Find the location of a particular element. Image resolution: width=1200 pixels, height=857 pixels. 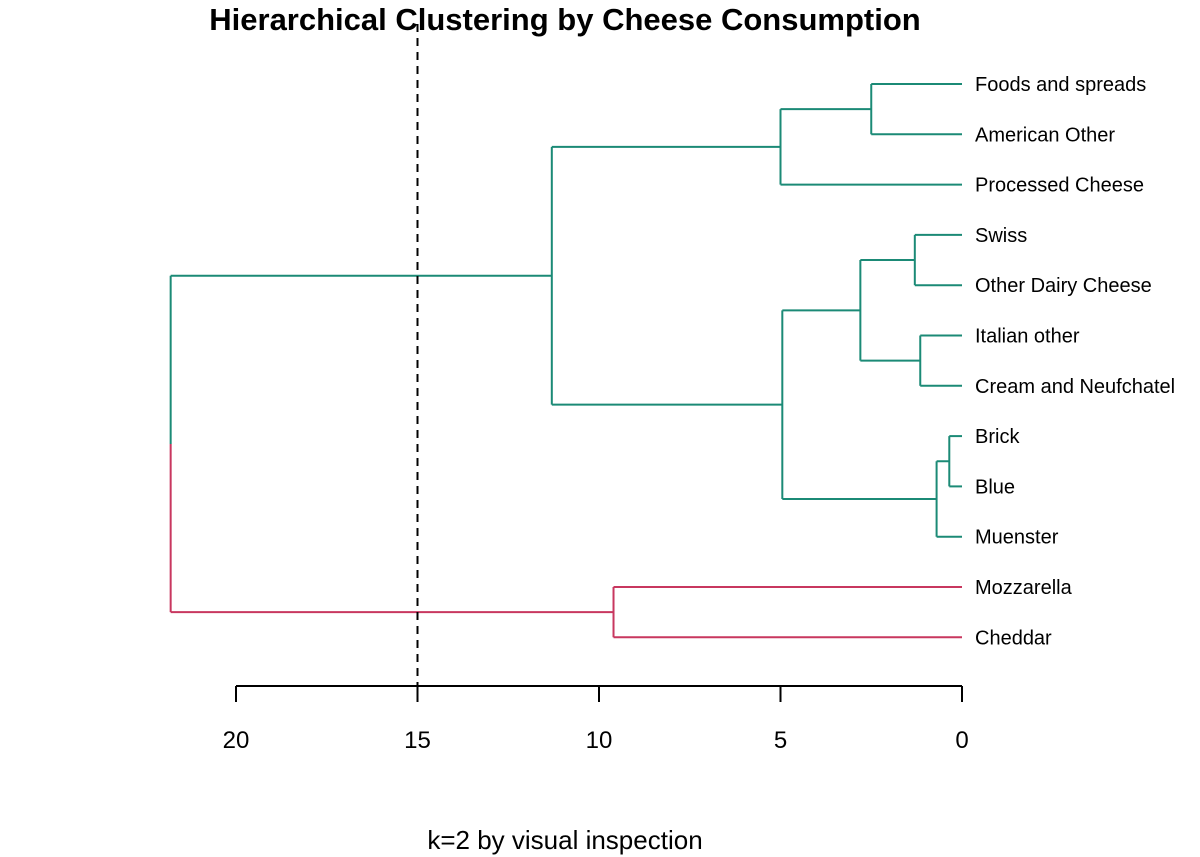

x-tick-label: 0 is located at coordinates (961, 740).